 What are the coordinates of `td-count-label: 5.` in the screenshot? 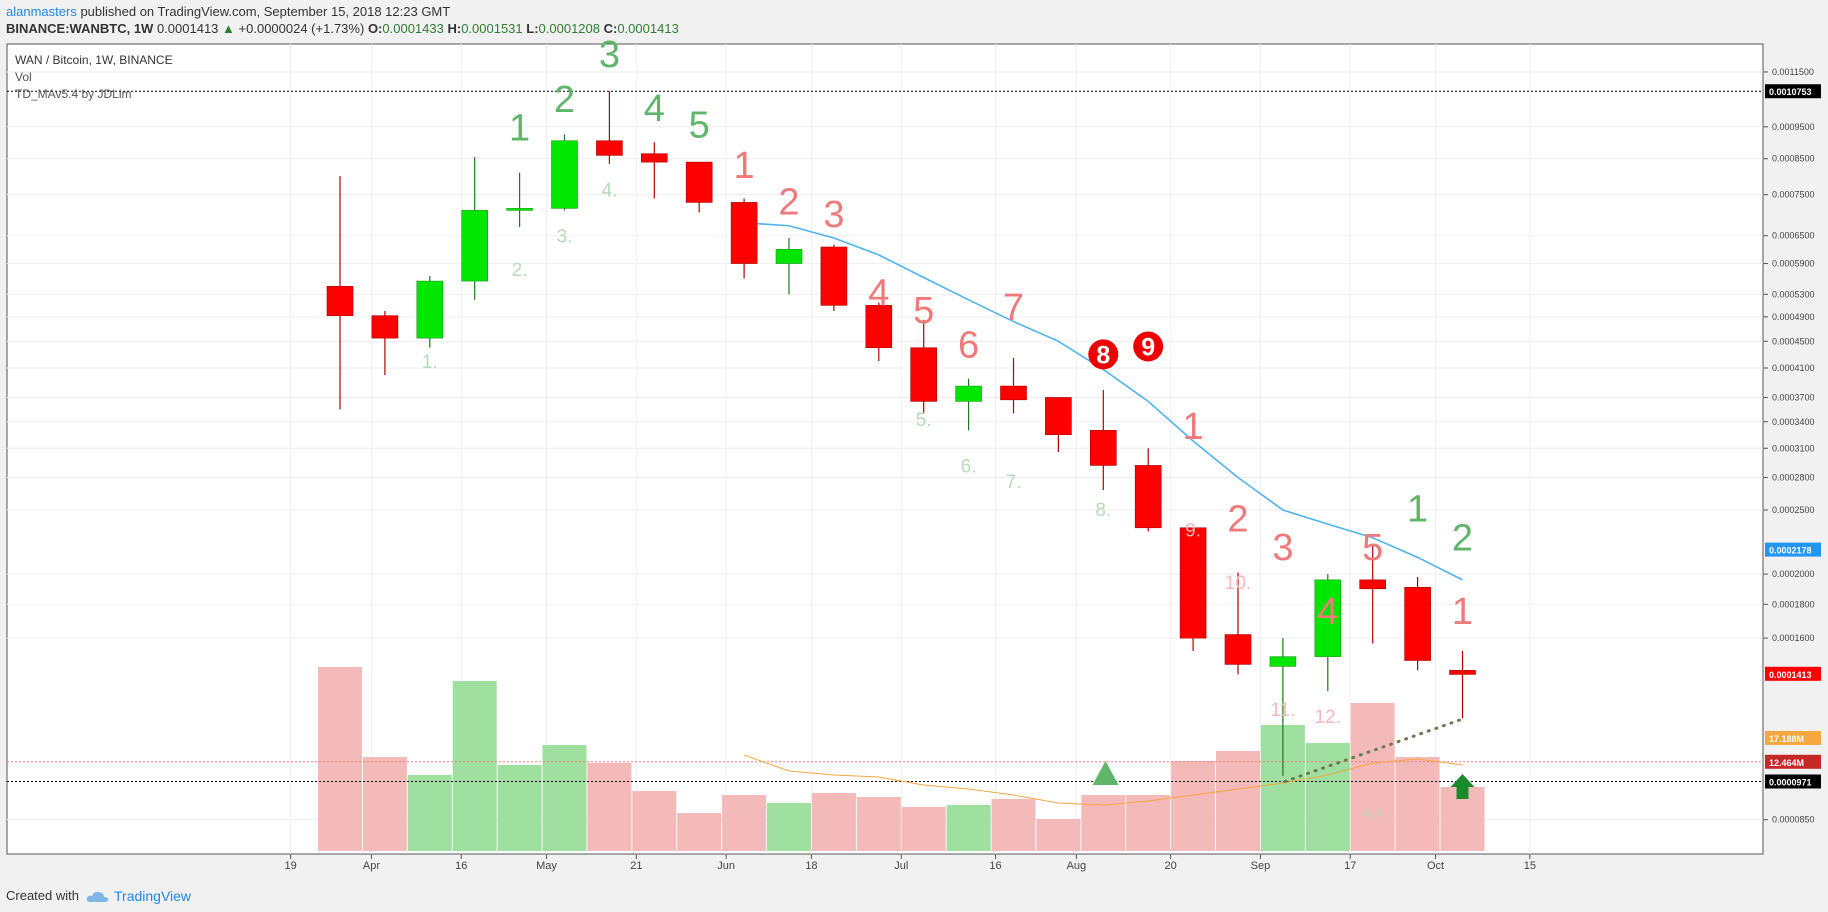 It's located at (924, 420).